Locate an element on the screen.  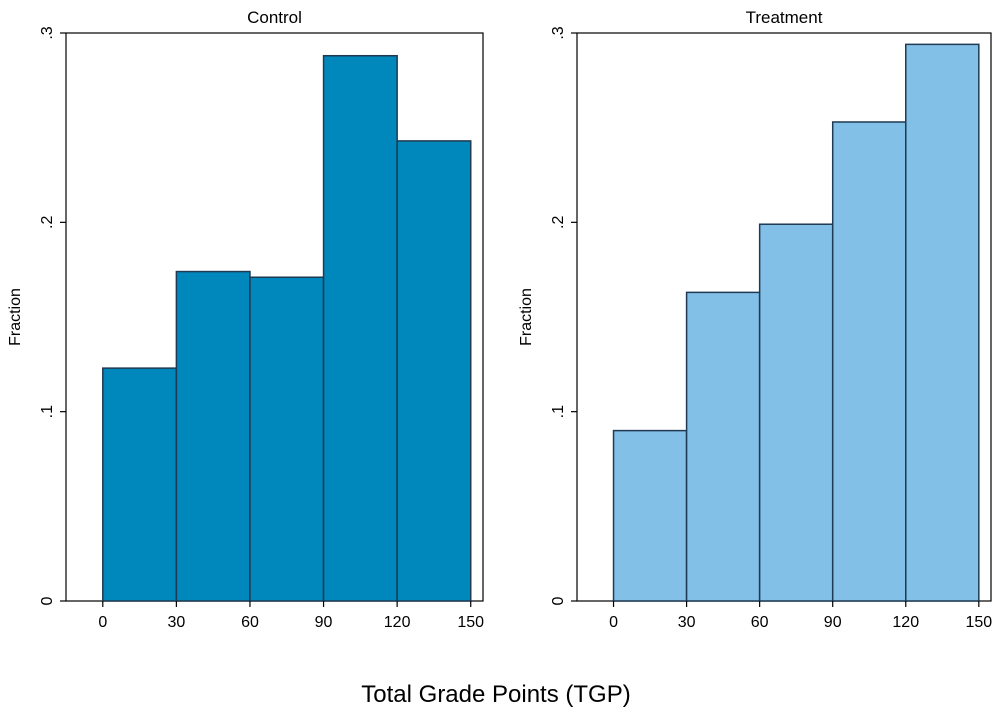
panel-title: Treatment is located at coordinates (784, 17).